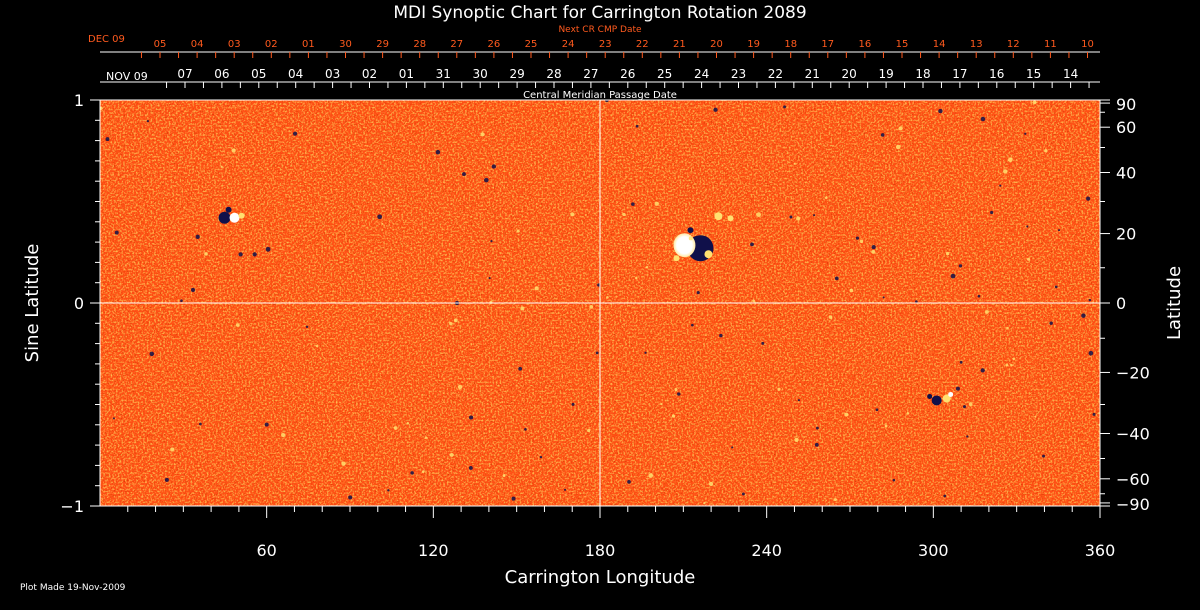 Image resolution: width=1200 pixels, height=610 pixels. I want to click on date-label: 07, so click(184, 74).